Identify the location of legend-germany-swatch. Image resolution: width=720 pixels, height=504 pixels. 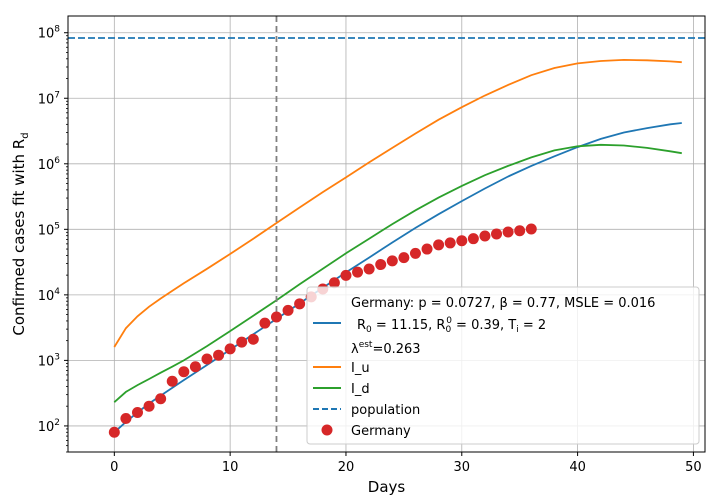
(327, 430).